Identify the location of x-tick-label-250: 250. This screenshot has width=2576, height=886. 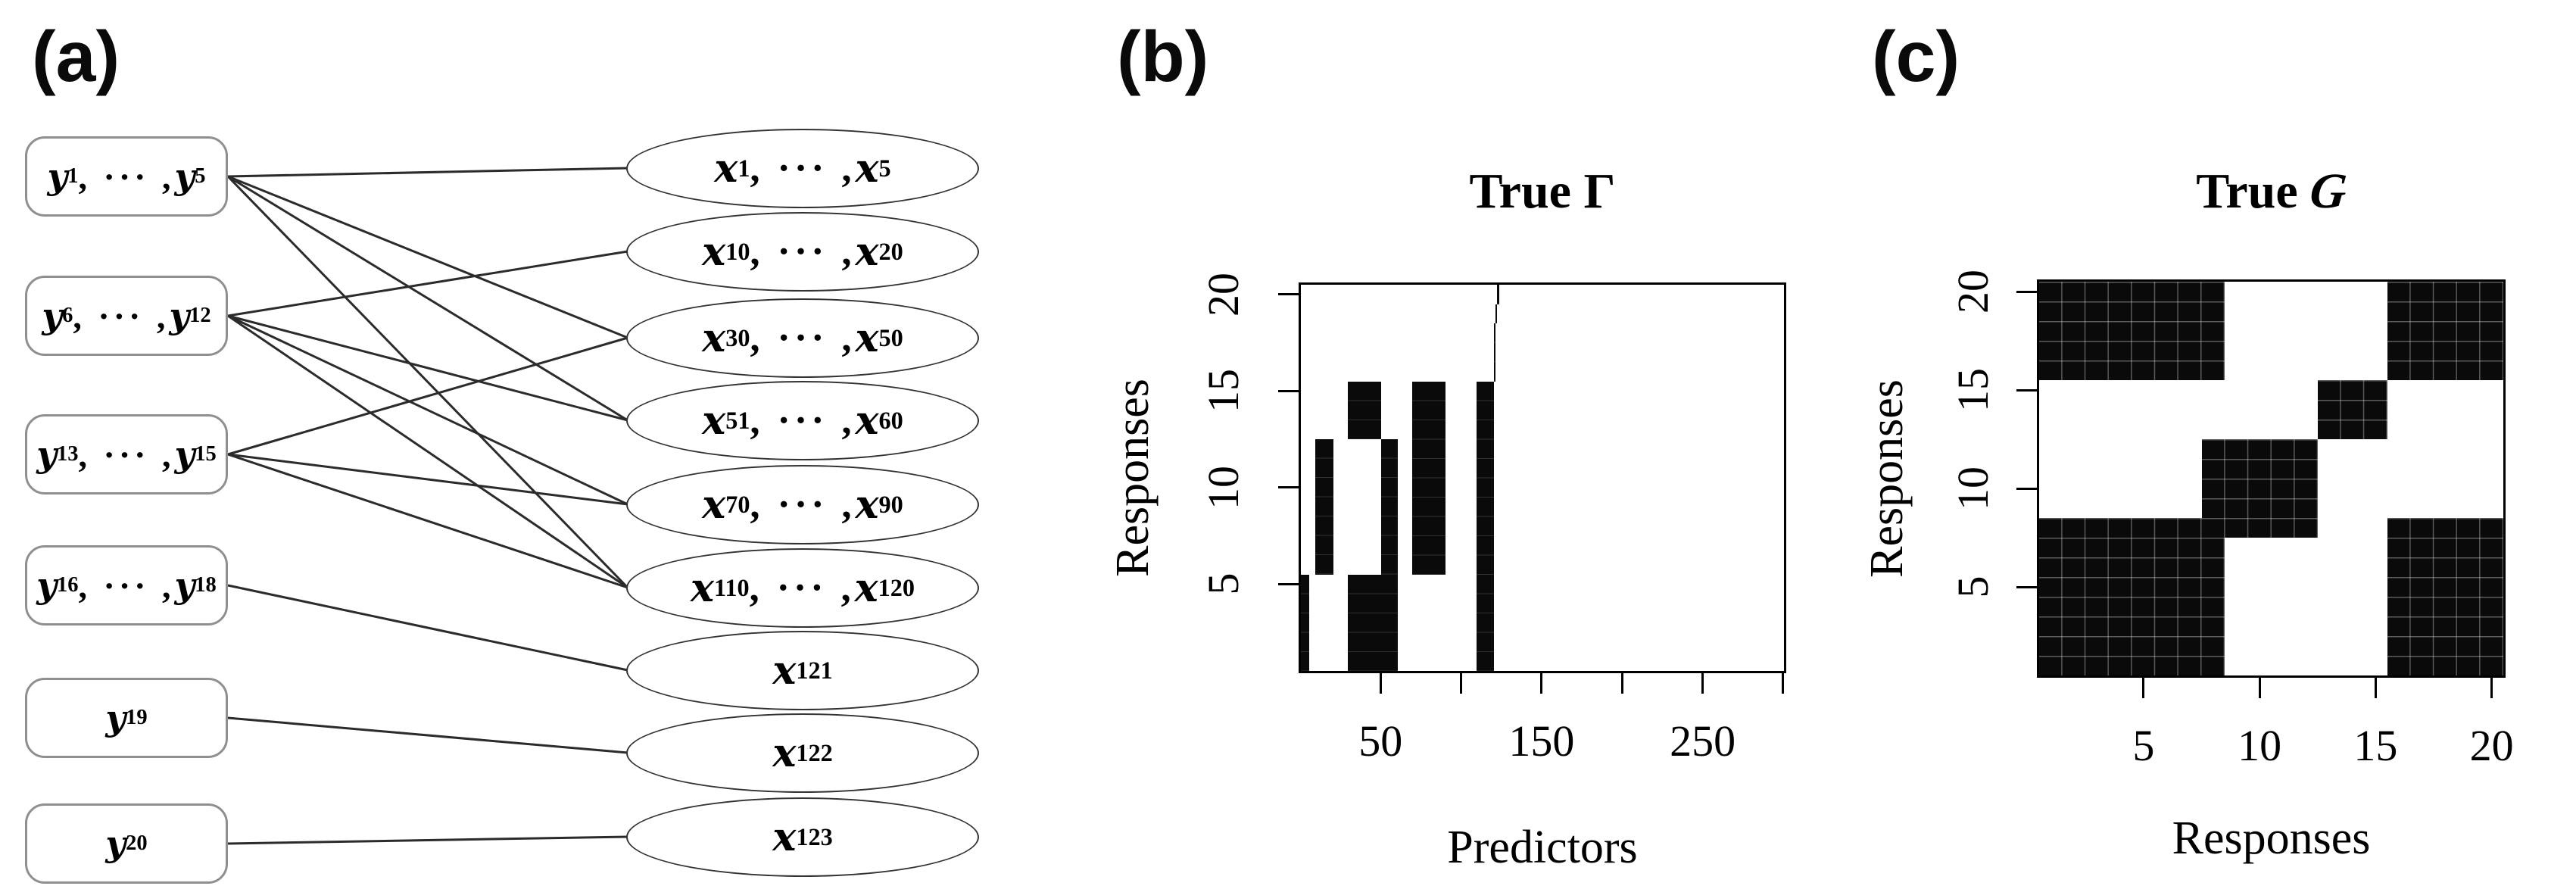
(1703, 741).